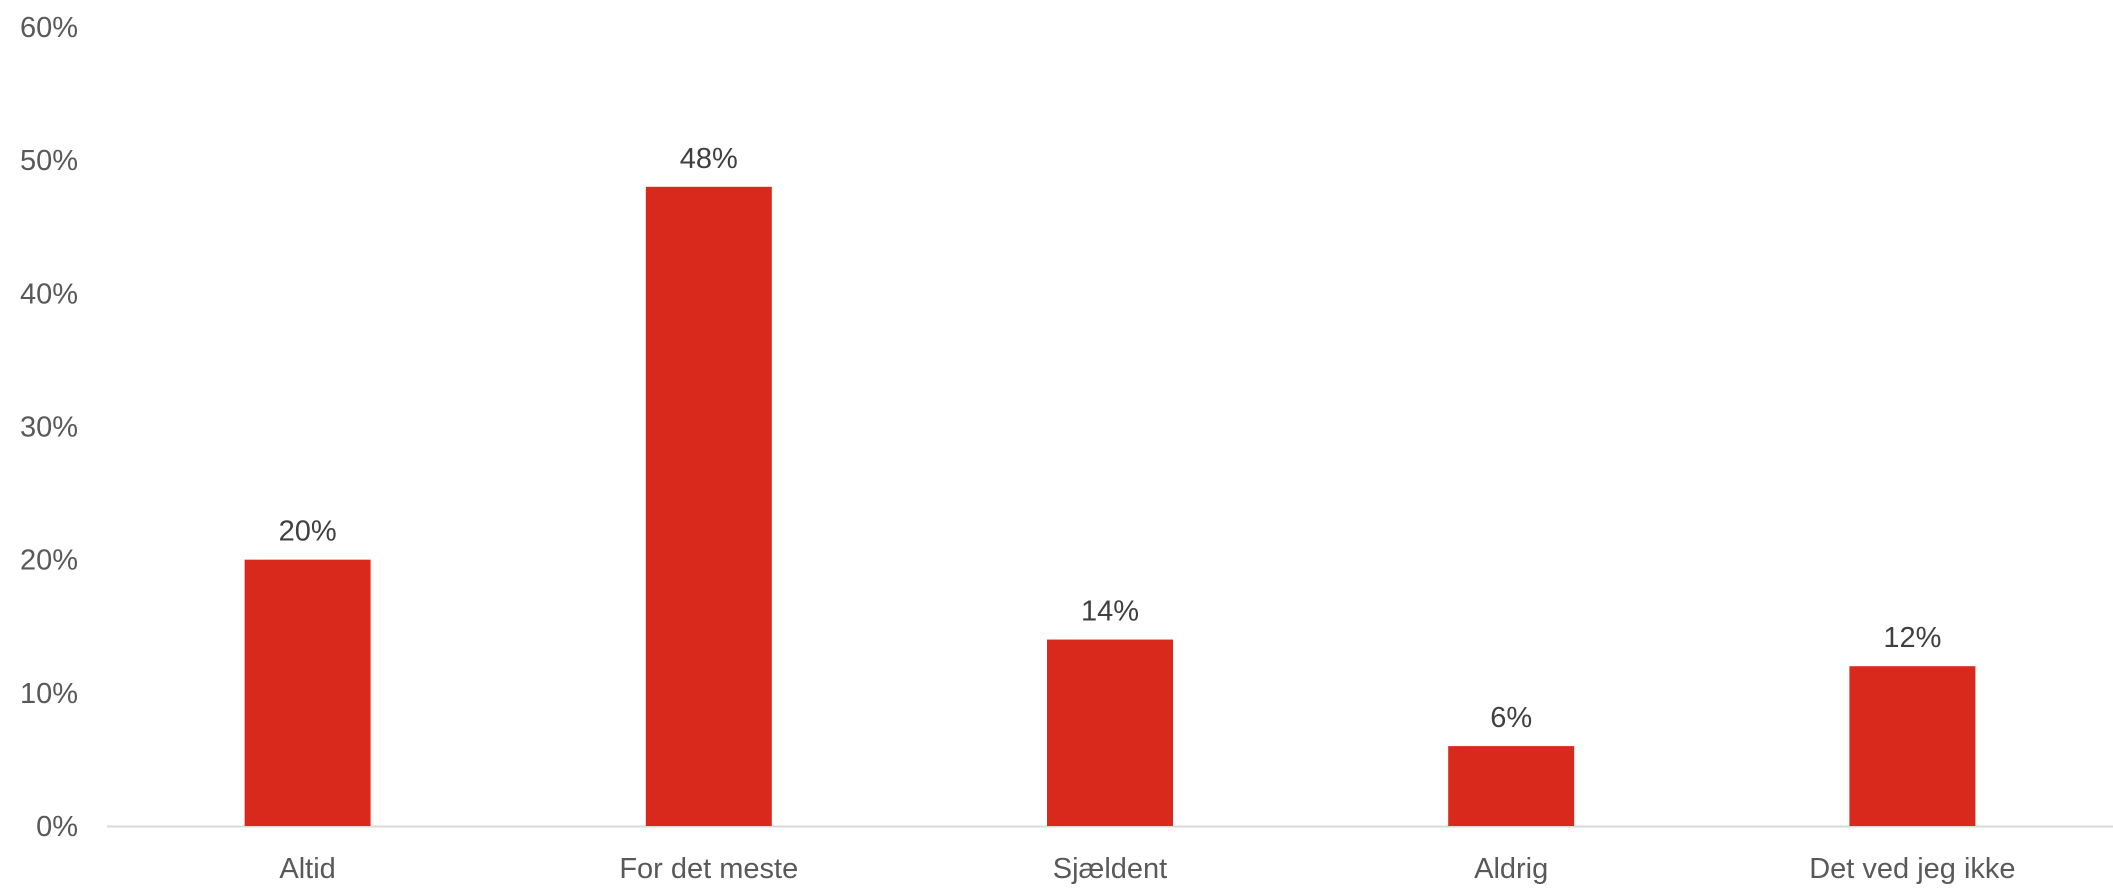 The height and width of the screenshot is (892, 2113). What do you see at coordinates (709, 159) in the screenshot?
I see `data-label: 48%` at bounding box center [709, 159].